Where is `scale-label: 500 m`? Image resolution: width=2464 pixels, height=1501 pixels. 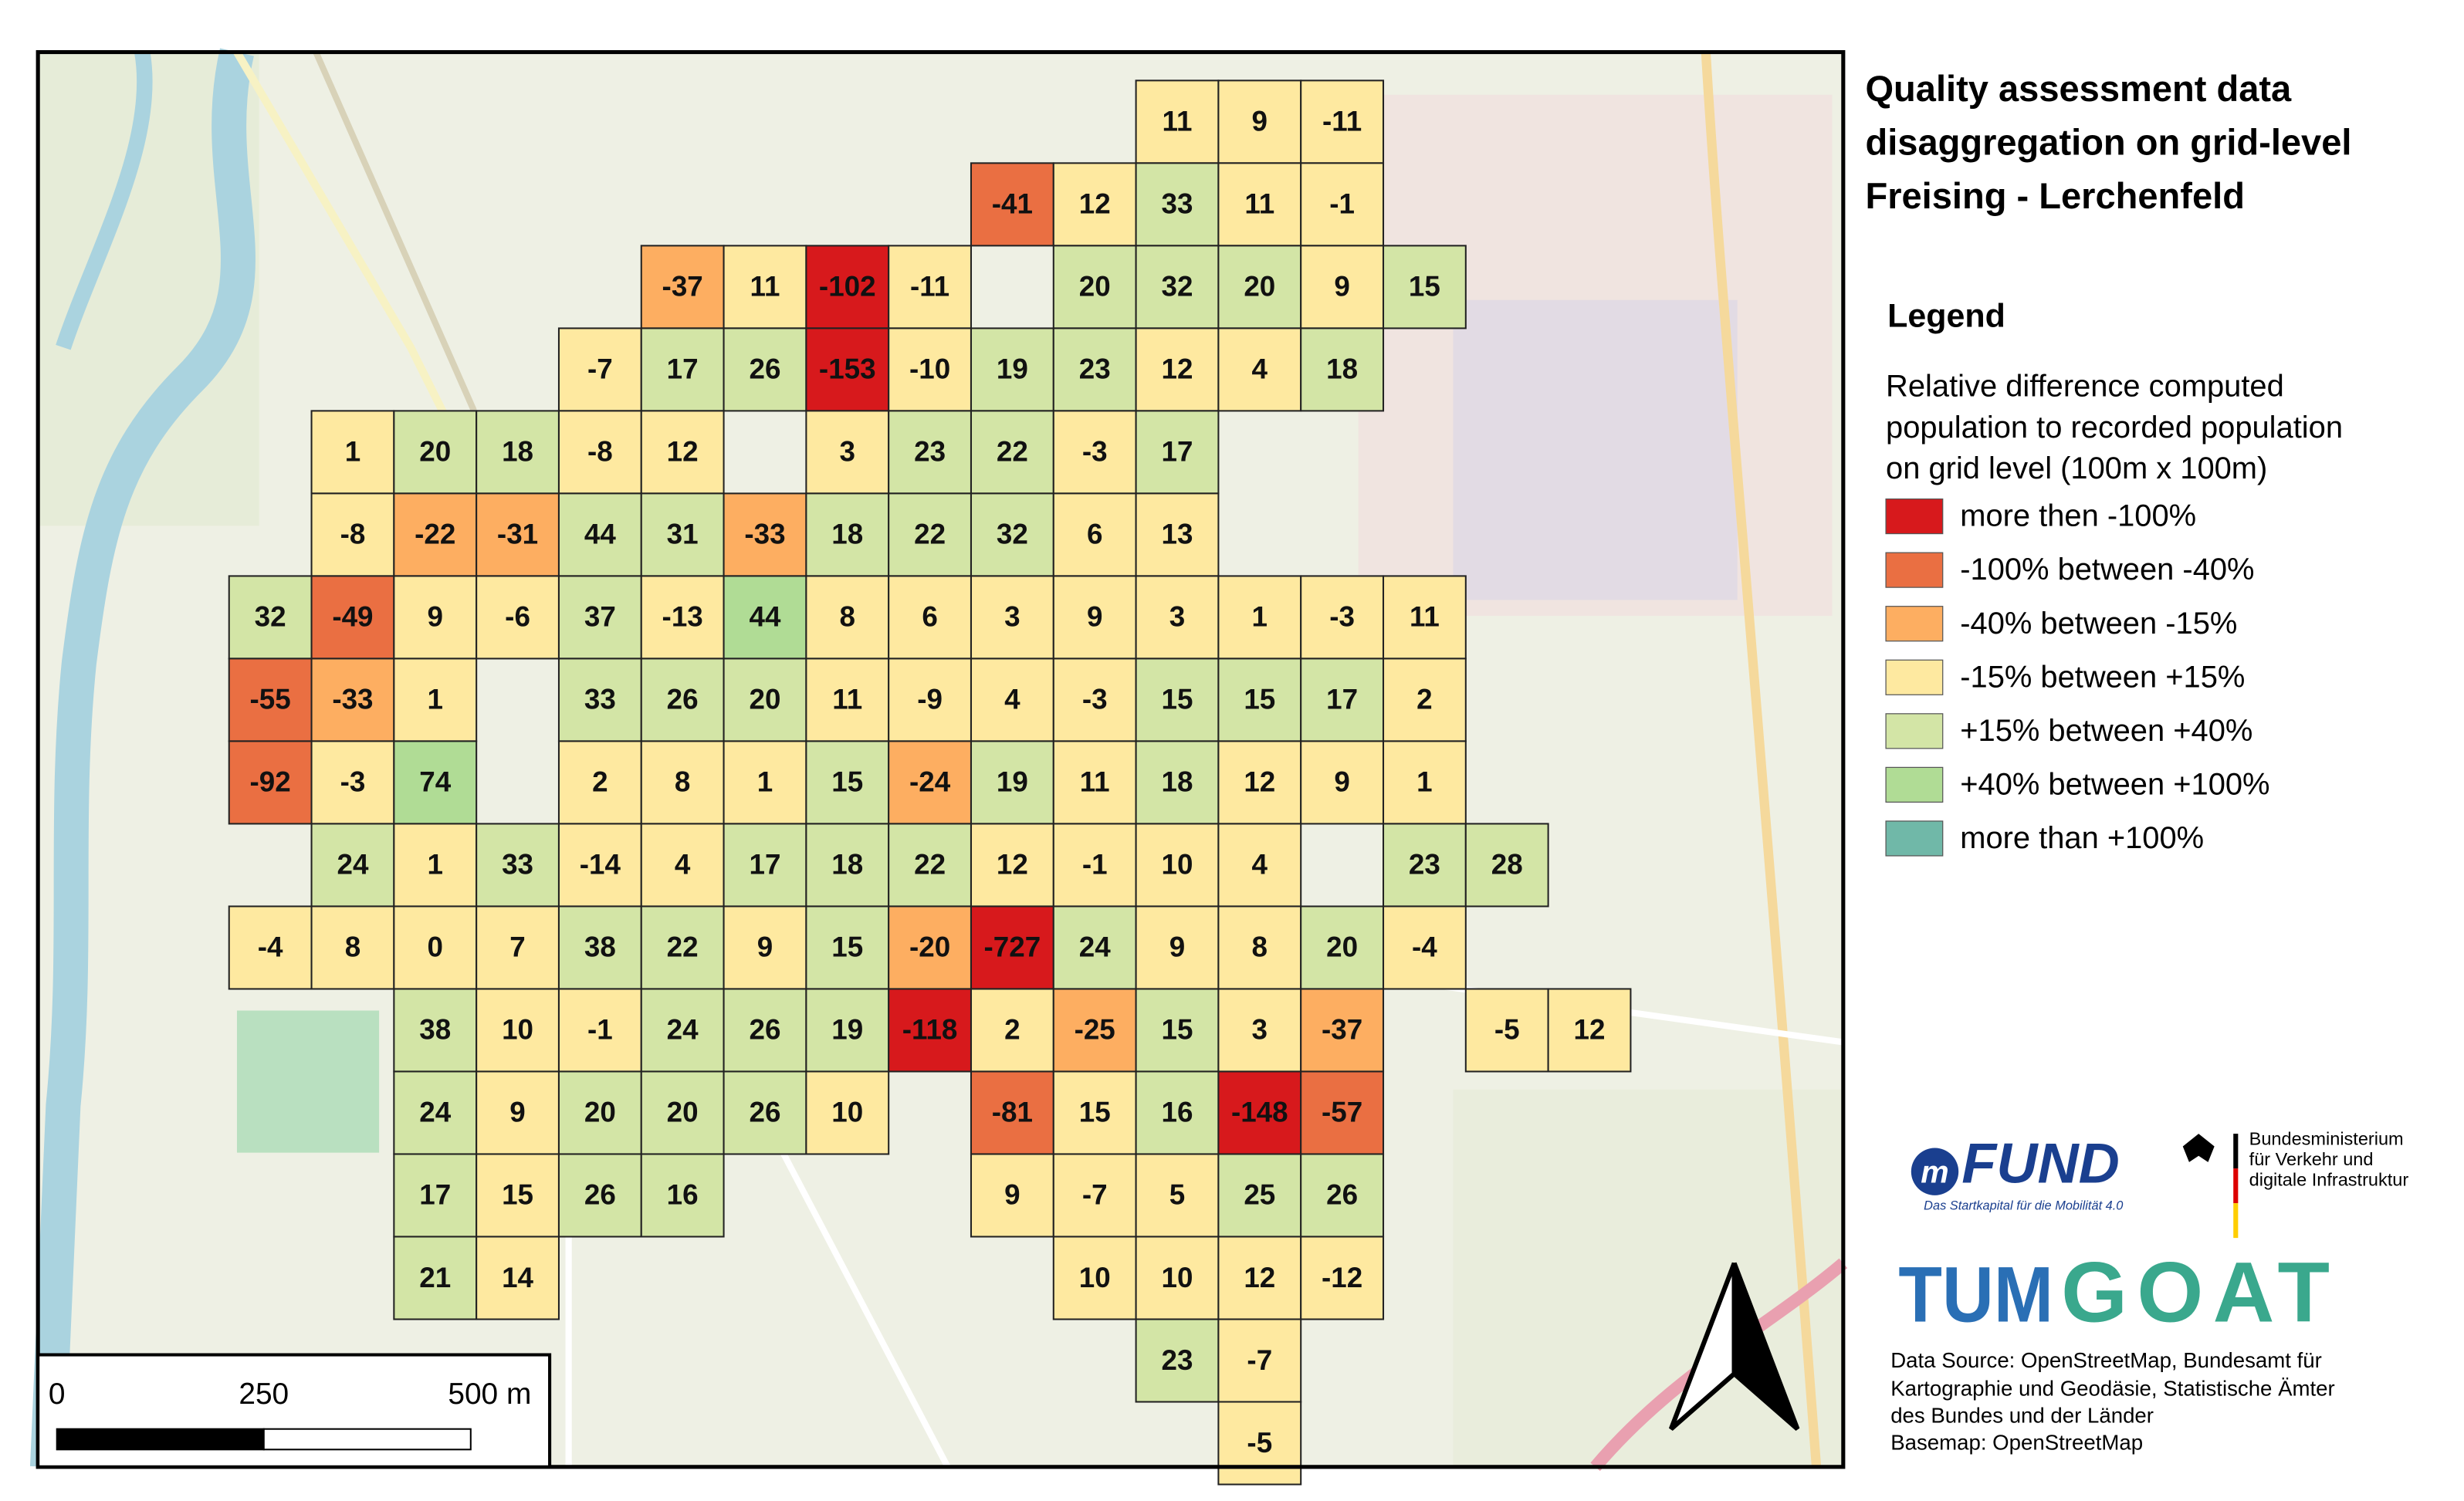 scale-label: 500 m is located at coordinates (489, 1394).